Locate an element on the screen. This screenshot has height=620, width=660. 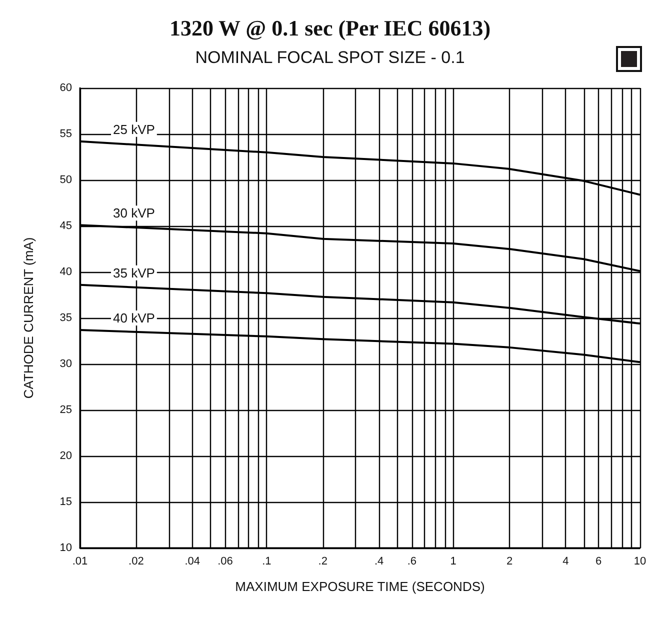
y-tick-label: 55 is located at coordinates (66, 134).